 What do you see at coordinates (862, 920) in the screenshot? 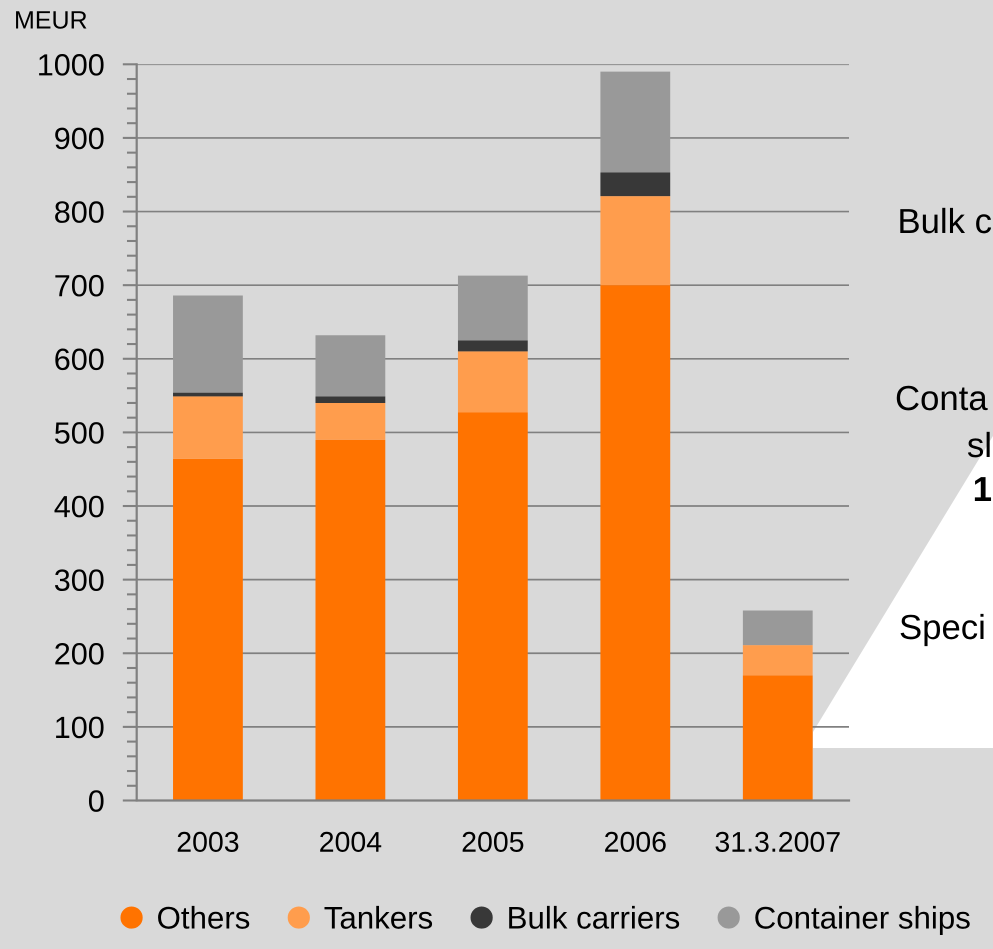
I see `legend-label: Container ships` at bounding box center [862, 920].